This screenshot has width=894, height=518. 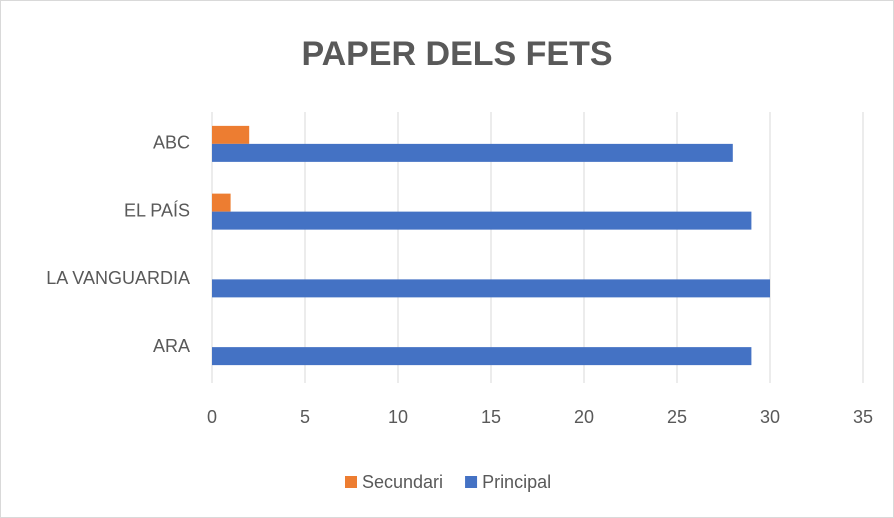 What do you see at coordinates (398, 417) in the screenshot?
I see `x-tick-label: 10` at bounding box center [398, 417].